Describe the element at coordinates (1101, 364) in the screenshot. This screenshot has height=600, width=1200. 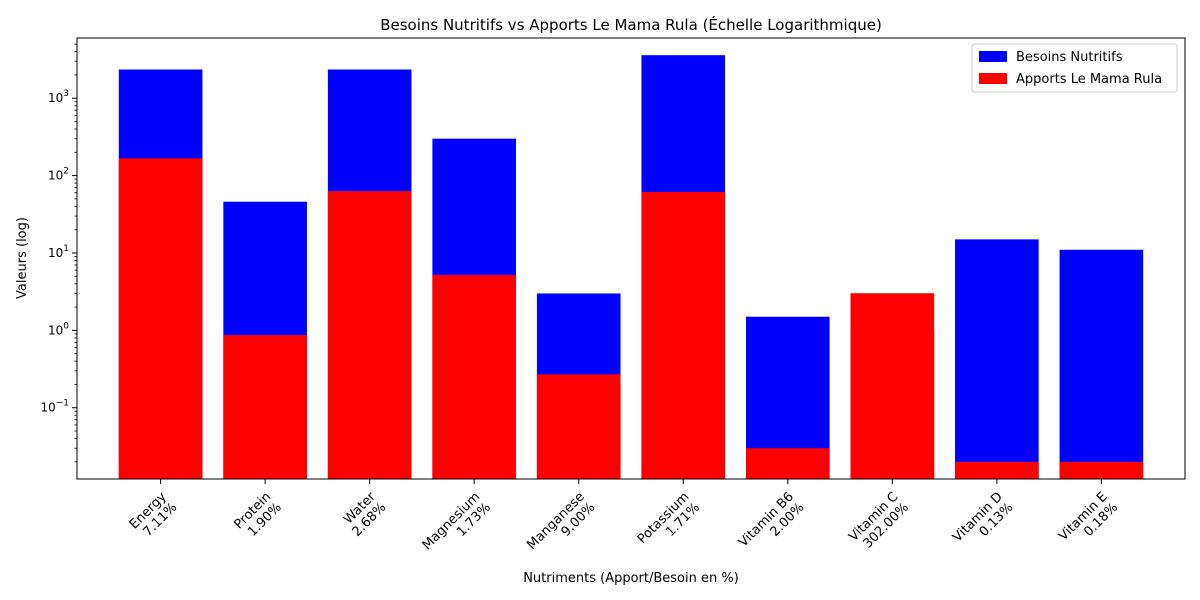
I see `bar-besoin-vitamin-e` at that location.